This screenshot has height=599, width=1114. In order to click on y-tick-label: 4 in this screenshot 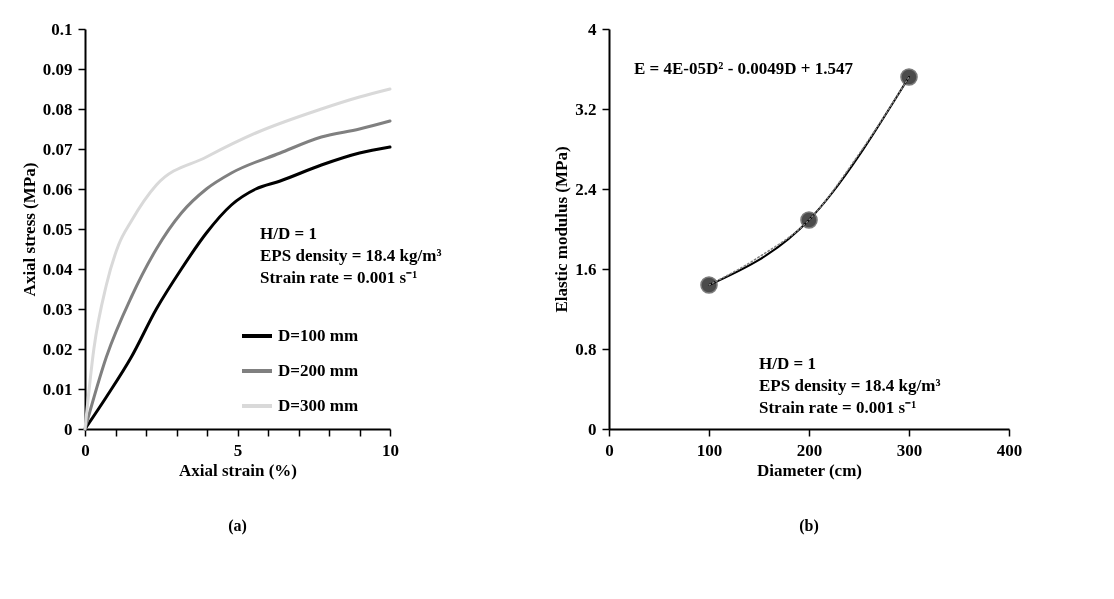, I will do `click(592, 29)`.